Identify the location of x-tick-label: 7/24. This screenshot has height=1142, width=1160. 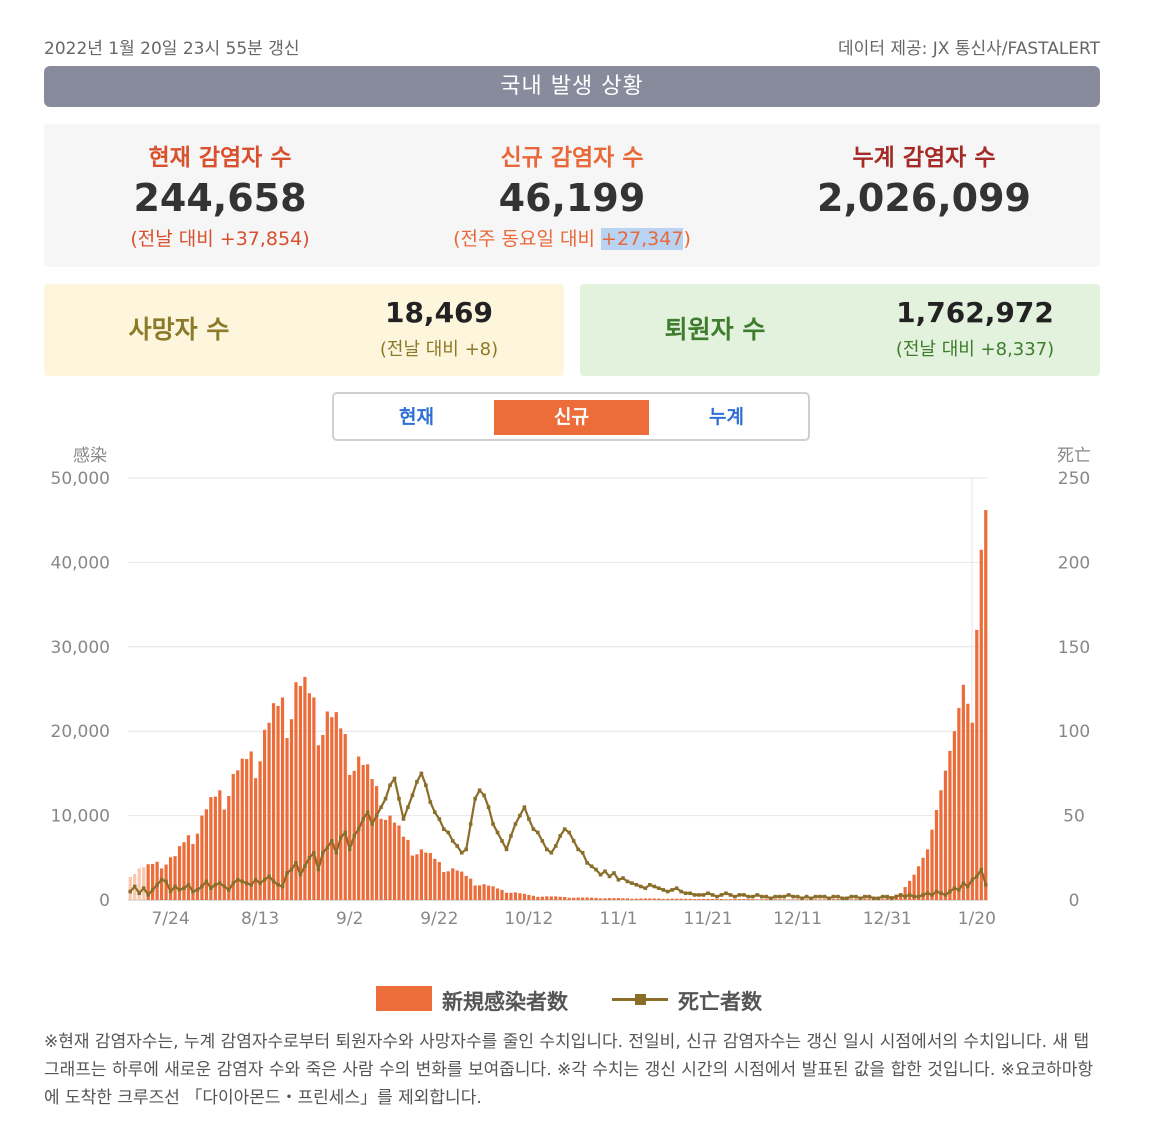
(170, 919).